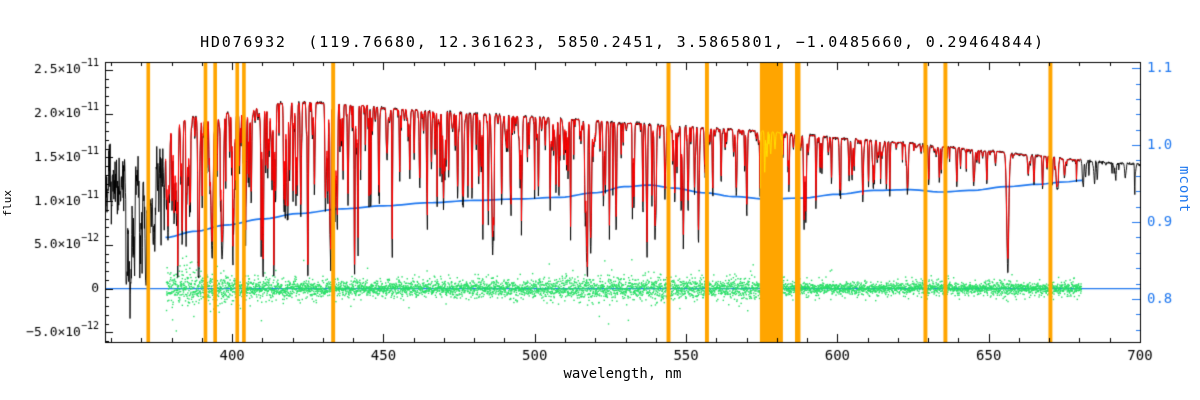 The width and height of the screenshot is (1200, 400). I want to click on x-axis-label: wavelength, nm, so click(622, 374).